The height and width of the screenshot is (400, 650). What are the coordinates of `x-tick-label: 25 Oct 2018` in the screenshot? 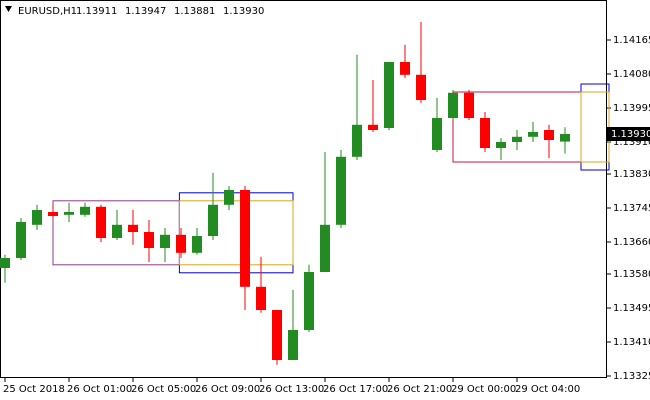 It's located at (34, 389).